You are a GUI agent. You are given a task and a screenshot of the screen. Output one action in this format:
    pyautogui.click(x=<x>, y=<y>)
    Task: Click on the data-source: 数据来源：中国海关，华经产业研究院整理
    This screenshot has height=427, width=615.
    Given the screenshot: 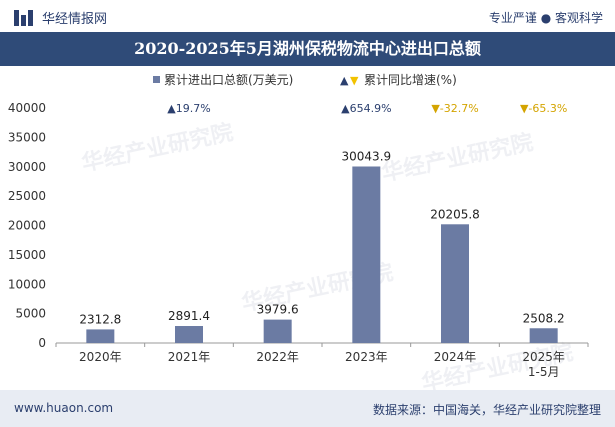 What is the action you would take?
    pyautogui.click(x=486, y=410)
    